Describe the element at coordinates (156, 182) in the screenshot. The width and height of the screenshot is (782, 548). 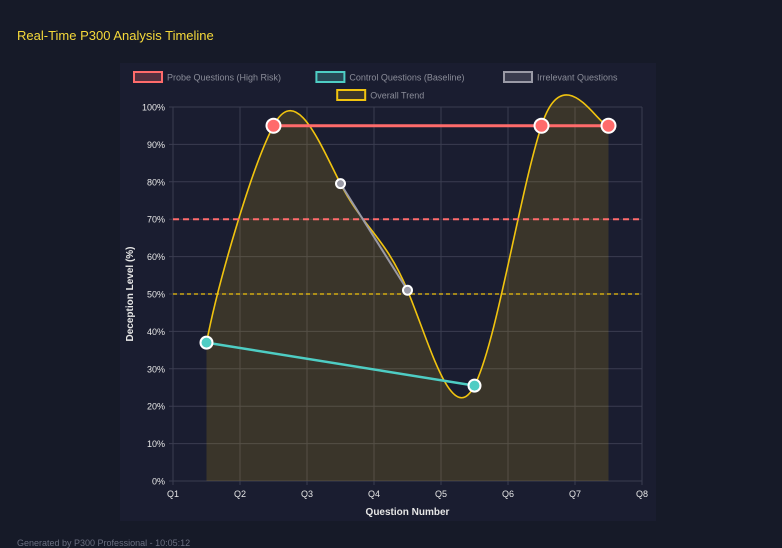
I see `y-tick-label: 80%` at that location.